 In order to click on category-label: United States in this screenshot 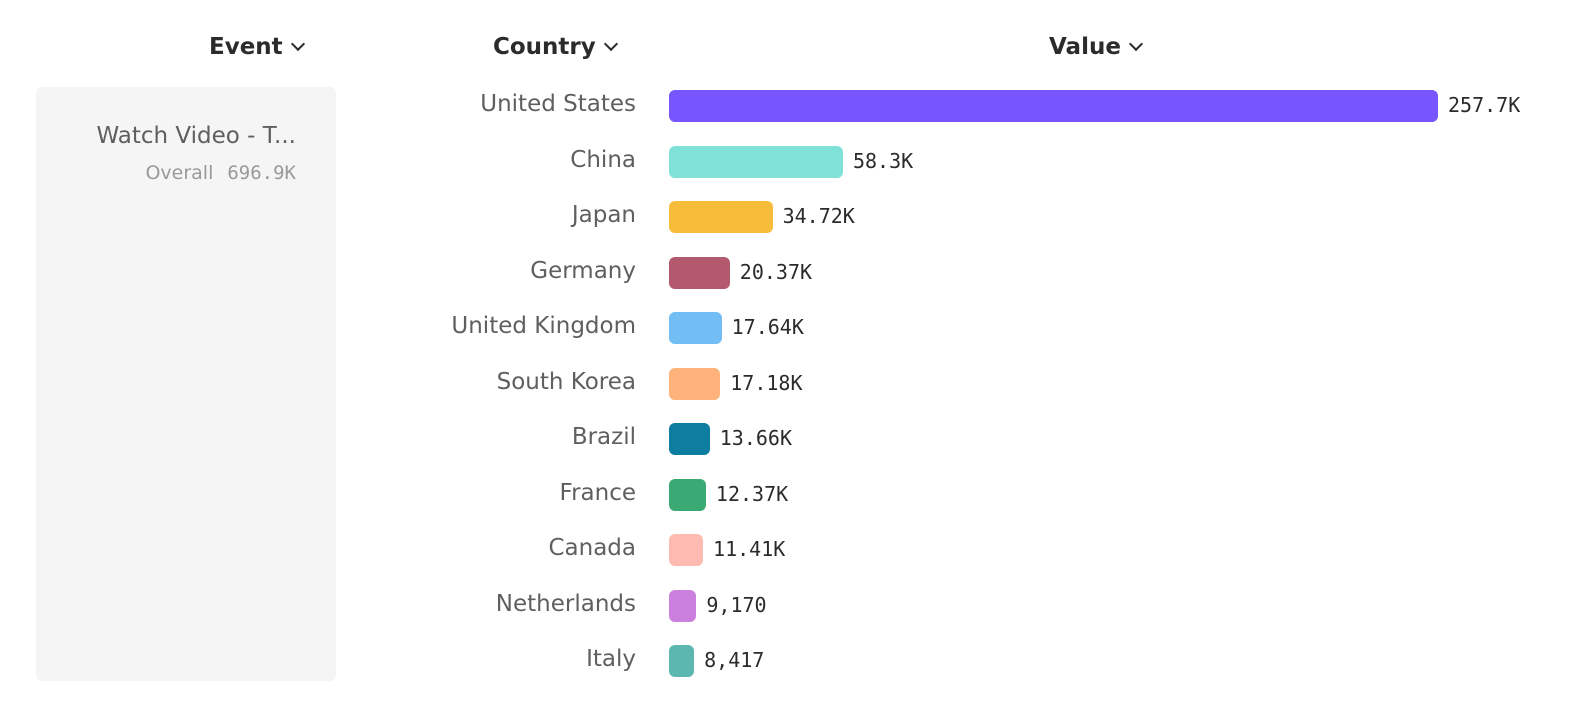, I will do `click(558, 104)`.